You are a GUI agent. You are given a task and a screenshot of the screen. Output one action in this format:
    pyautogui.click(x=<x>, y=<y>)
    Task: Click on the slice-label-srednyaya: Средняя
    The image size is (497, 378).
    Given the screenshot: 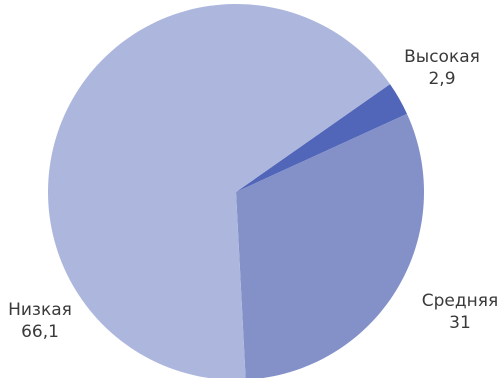 What is the action you would take?
    pyautogui.click(x=459, y=301)
    